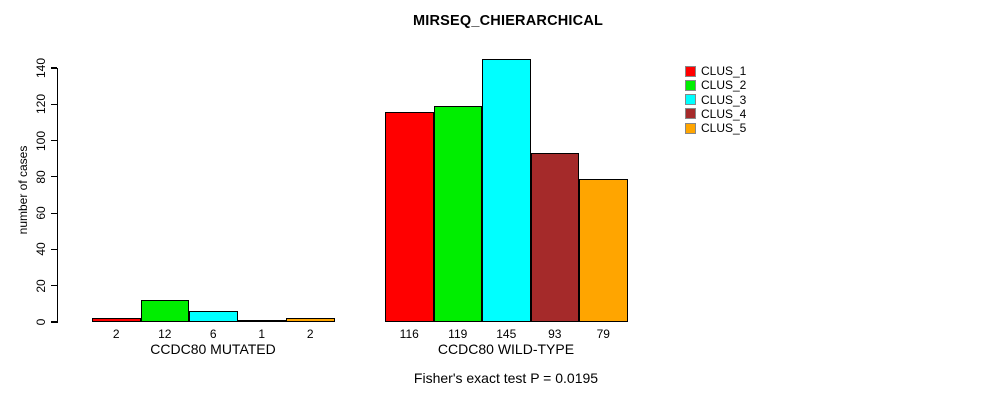 The image size is (990, 400). What do you see at coordinates (724, 99) in the screenshot?
I see `legend-label: CLUS_3` at bounding box center [724, 99].